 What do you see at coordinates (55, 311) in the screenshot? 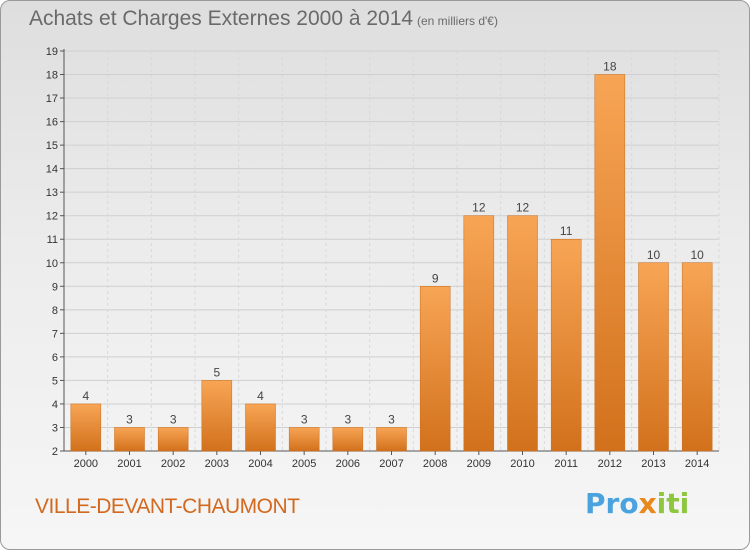
I see `y-tick-label: 8` at bounding box center [55, 311].